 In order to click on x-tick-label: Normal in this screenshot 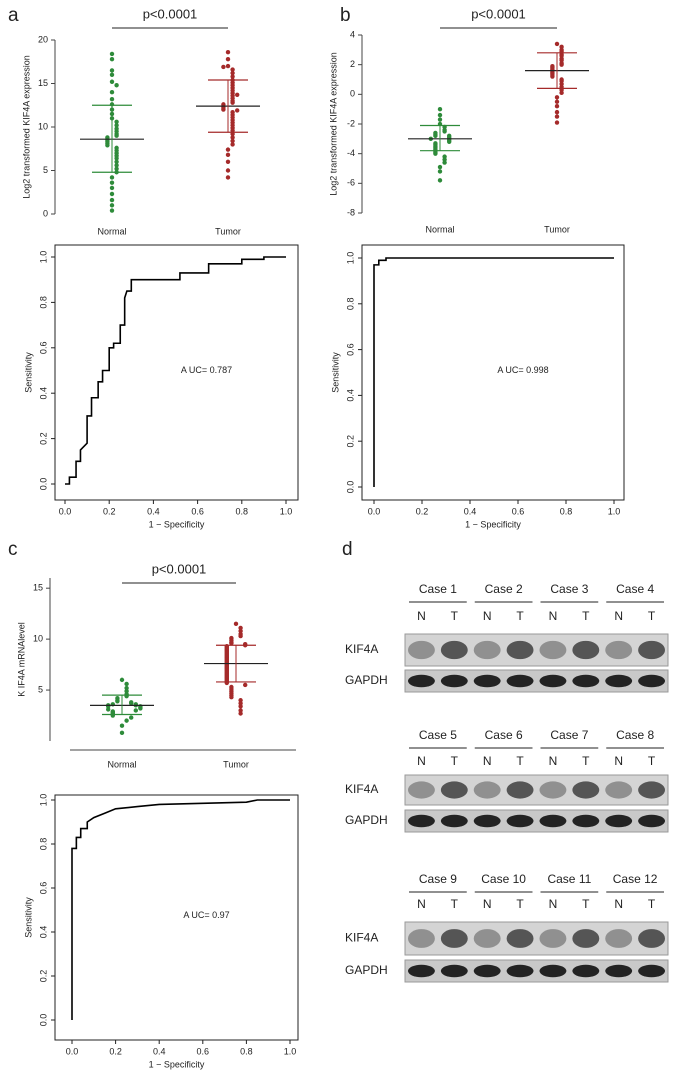, I will do `click(111, 231)`.